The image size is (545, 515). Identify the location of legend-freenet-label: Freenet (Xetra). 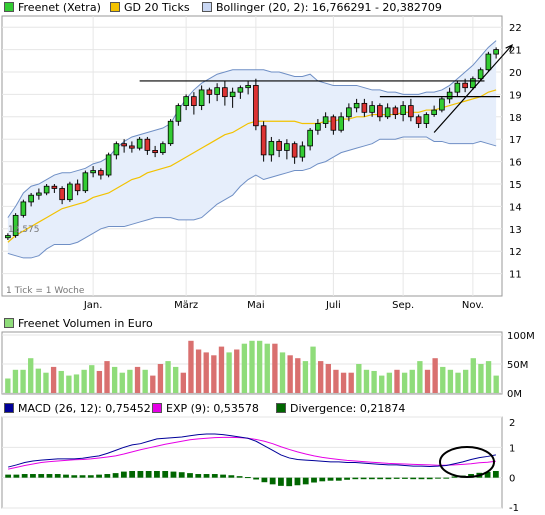
(59, 7).